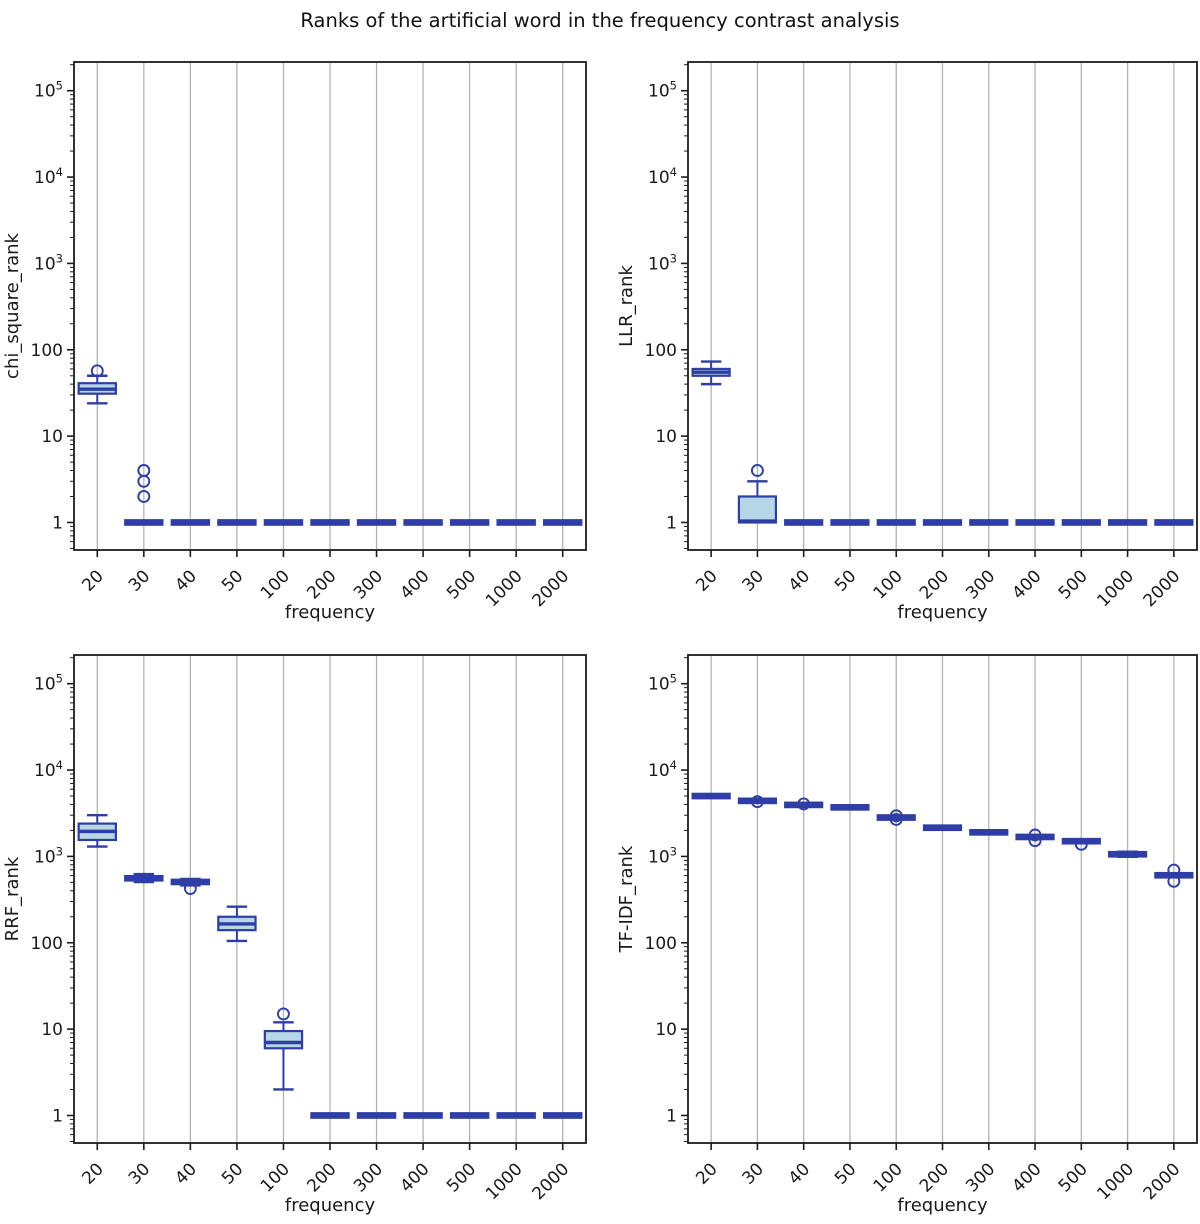 Image resolution: width=1200 pixels, height=1224 pixels. Describe the element at coordinates (461, 584) in the screenshot. I see `x-tick-label: 500` at that location.